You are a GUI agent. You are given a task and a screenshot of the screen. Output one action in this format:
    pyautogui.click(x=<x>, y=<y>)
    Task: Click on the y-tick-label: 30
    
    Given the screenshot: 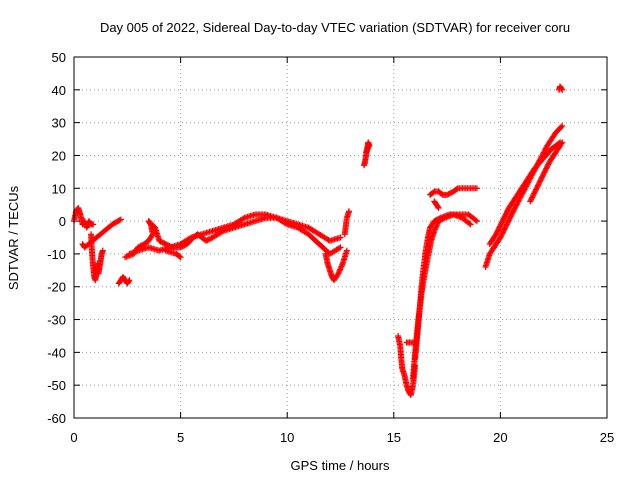 What is the action you would take?
    pyautogui.click(x=59, y=123)
    